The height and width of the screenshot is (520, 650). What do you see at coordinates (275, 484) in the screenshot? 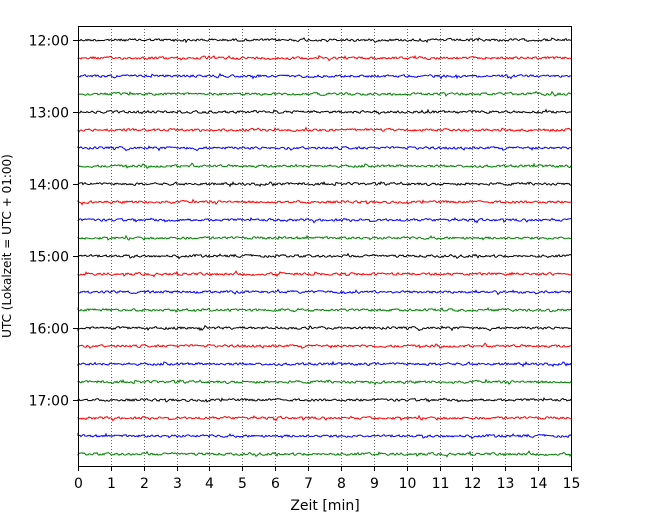
I see `x-tick-label-6: 6` at bounding box center [275, 484].